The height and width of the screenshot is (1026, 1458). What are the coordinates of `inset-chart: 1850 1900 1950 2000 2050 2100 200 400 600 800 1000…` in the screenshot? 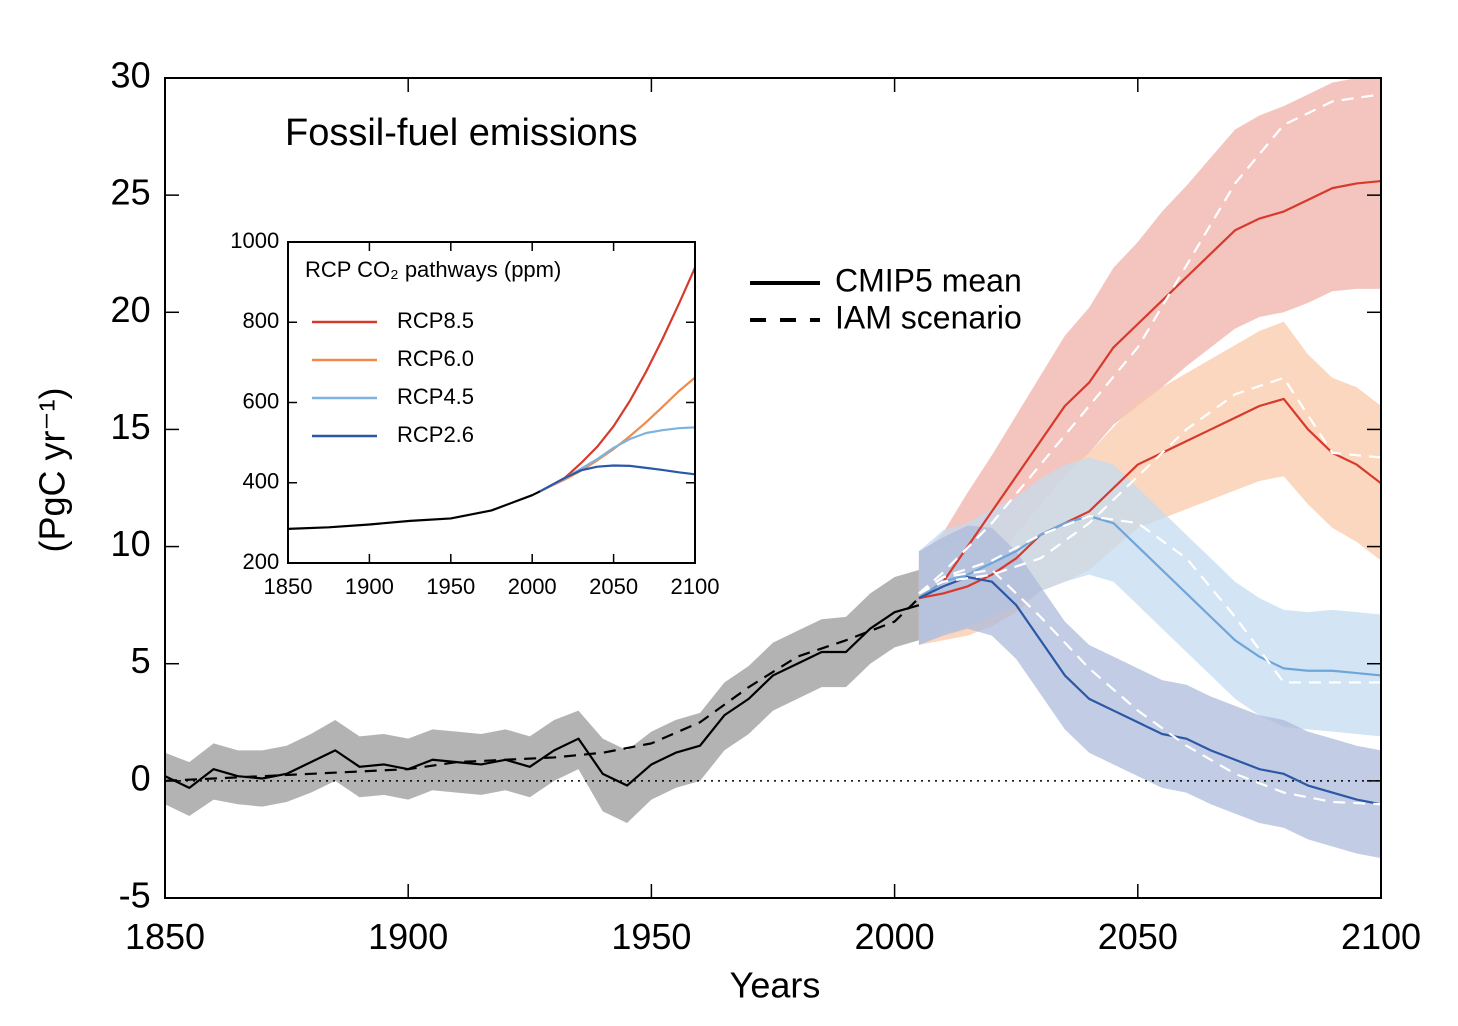 It's located at (474, 413).